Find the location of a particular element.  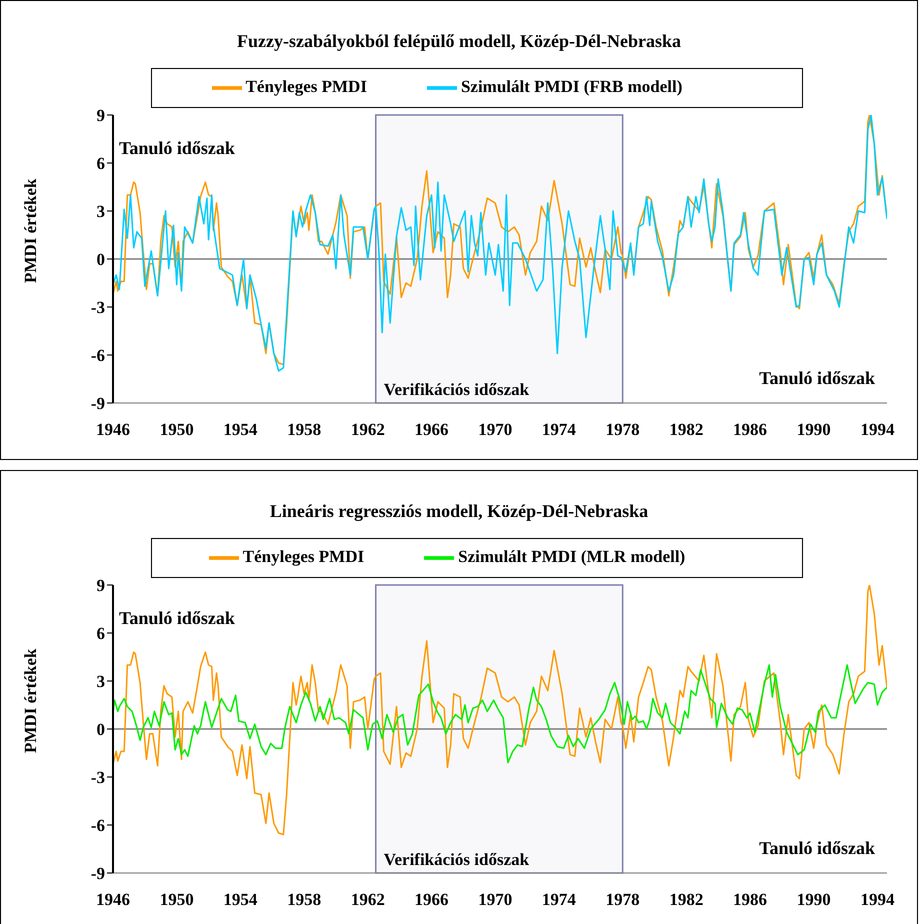

legend-label: Szimulált PMDI (FRB modell) is located at coordinates (571, 86).